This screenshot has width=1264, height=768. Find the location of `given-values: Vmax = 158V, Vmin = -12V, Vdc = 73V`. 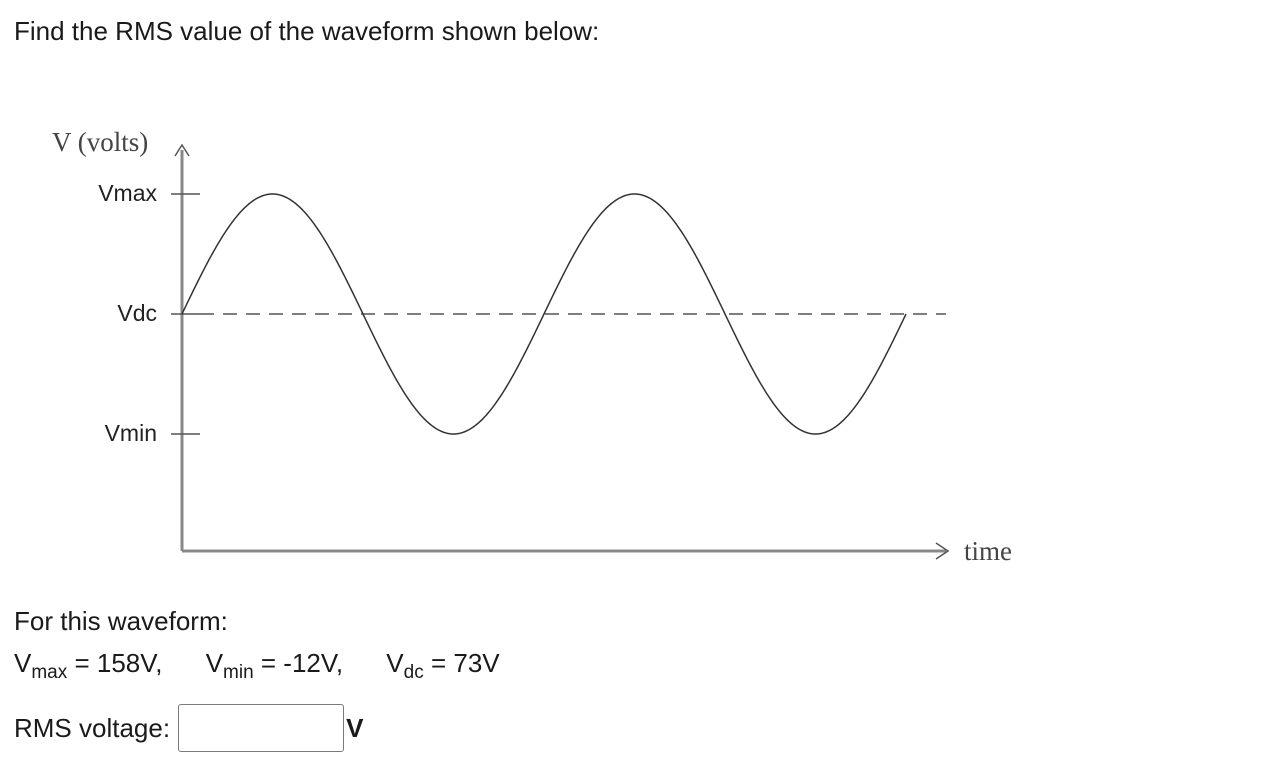

given-values: Vmax = 158V, Vmin = -12V, Vdc = 73V is located at coordinates (275, 666).